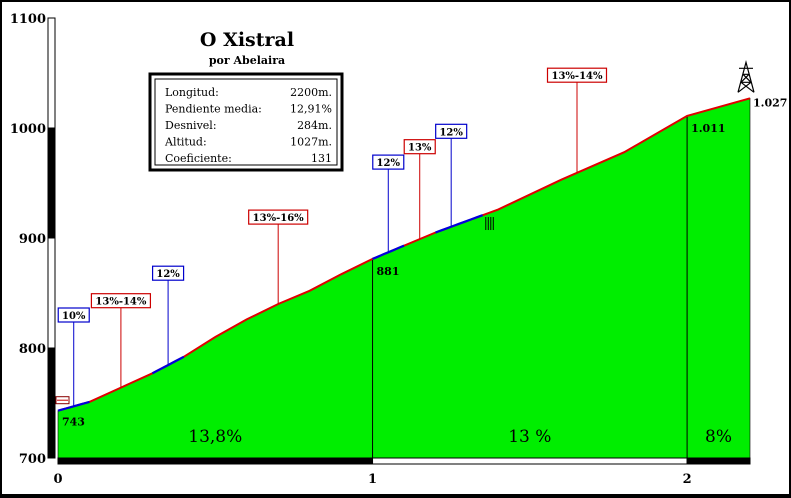 The height and width of the screenshot is (498, 791). Describe the element at coordinates (247, 40) in the screenshot. I see `chart-title: O Xistral` at that location.